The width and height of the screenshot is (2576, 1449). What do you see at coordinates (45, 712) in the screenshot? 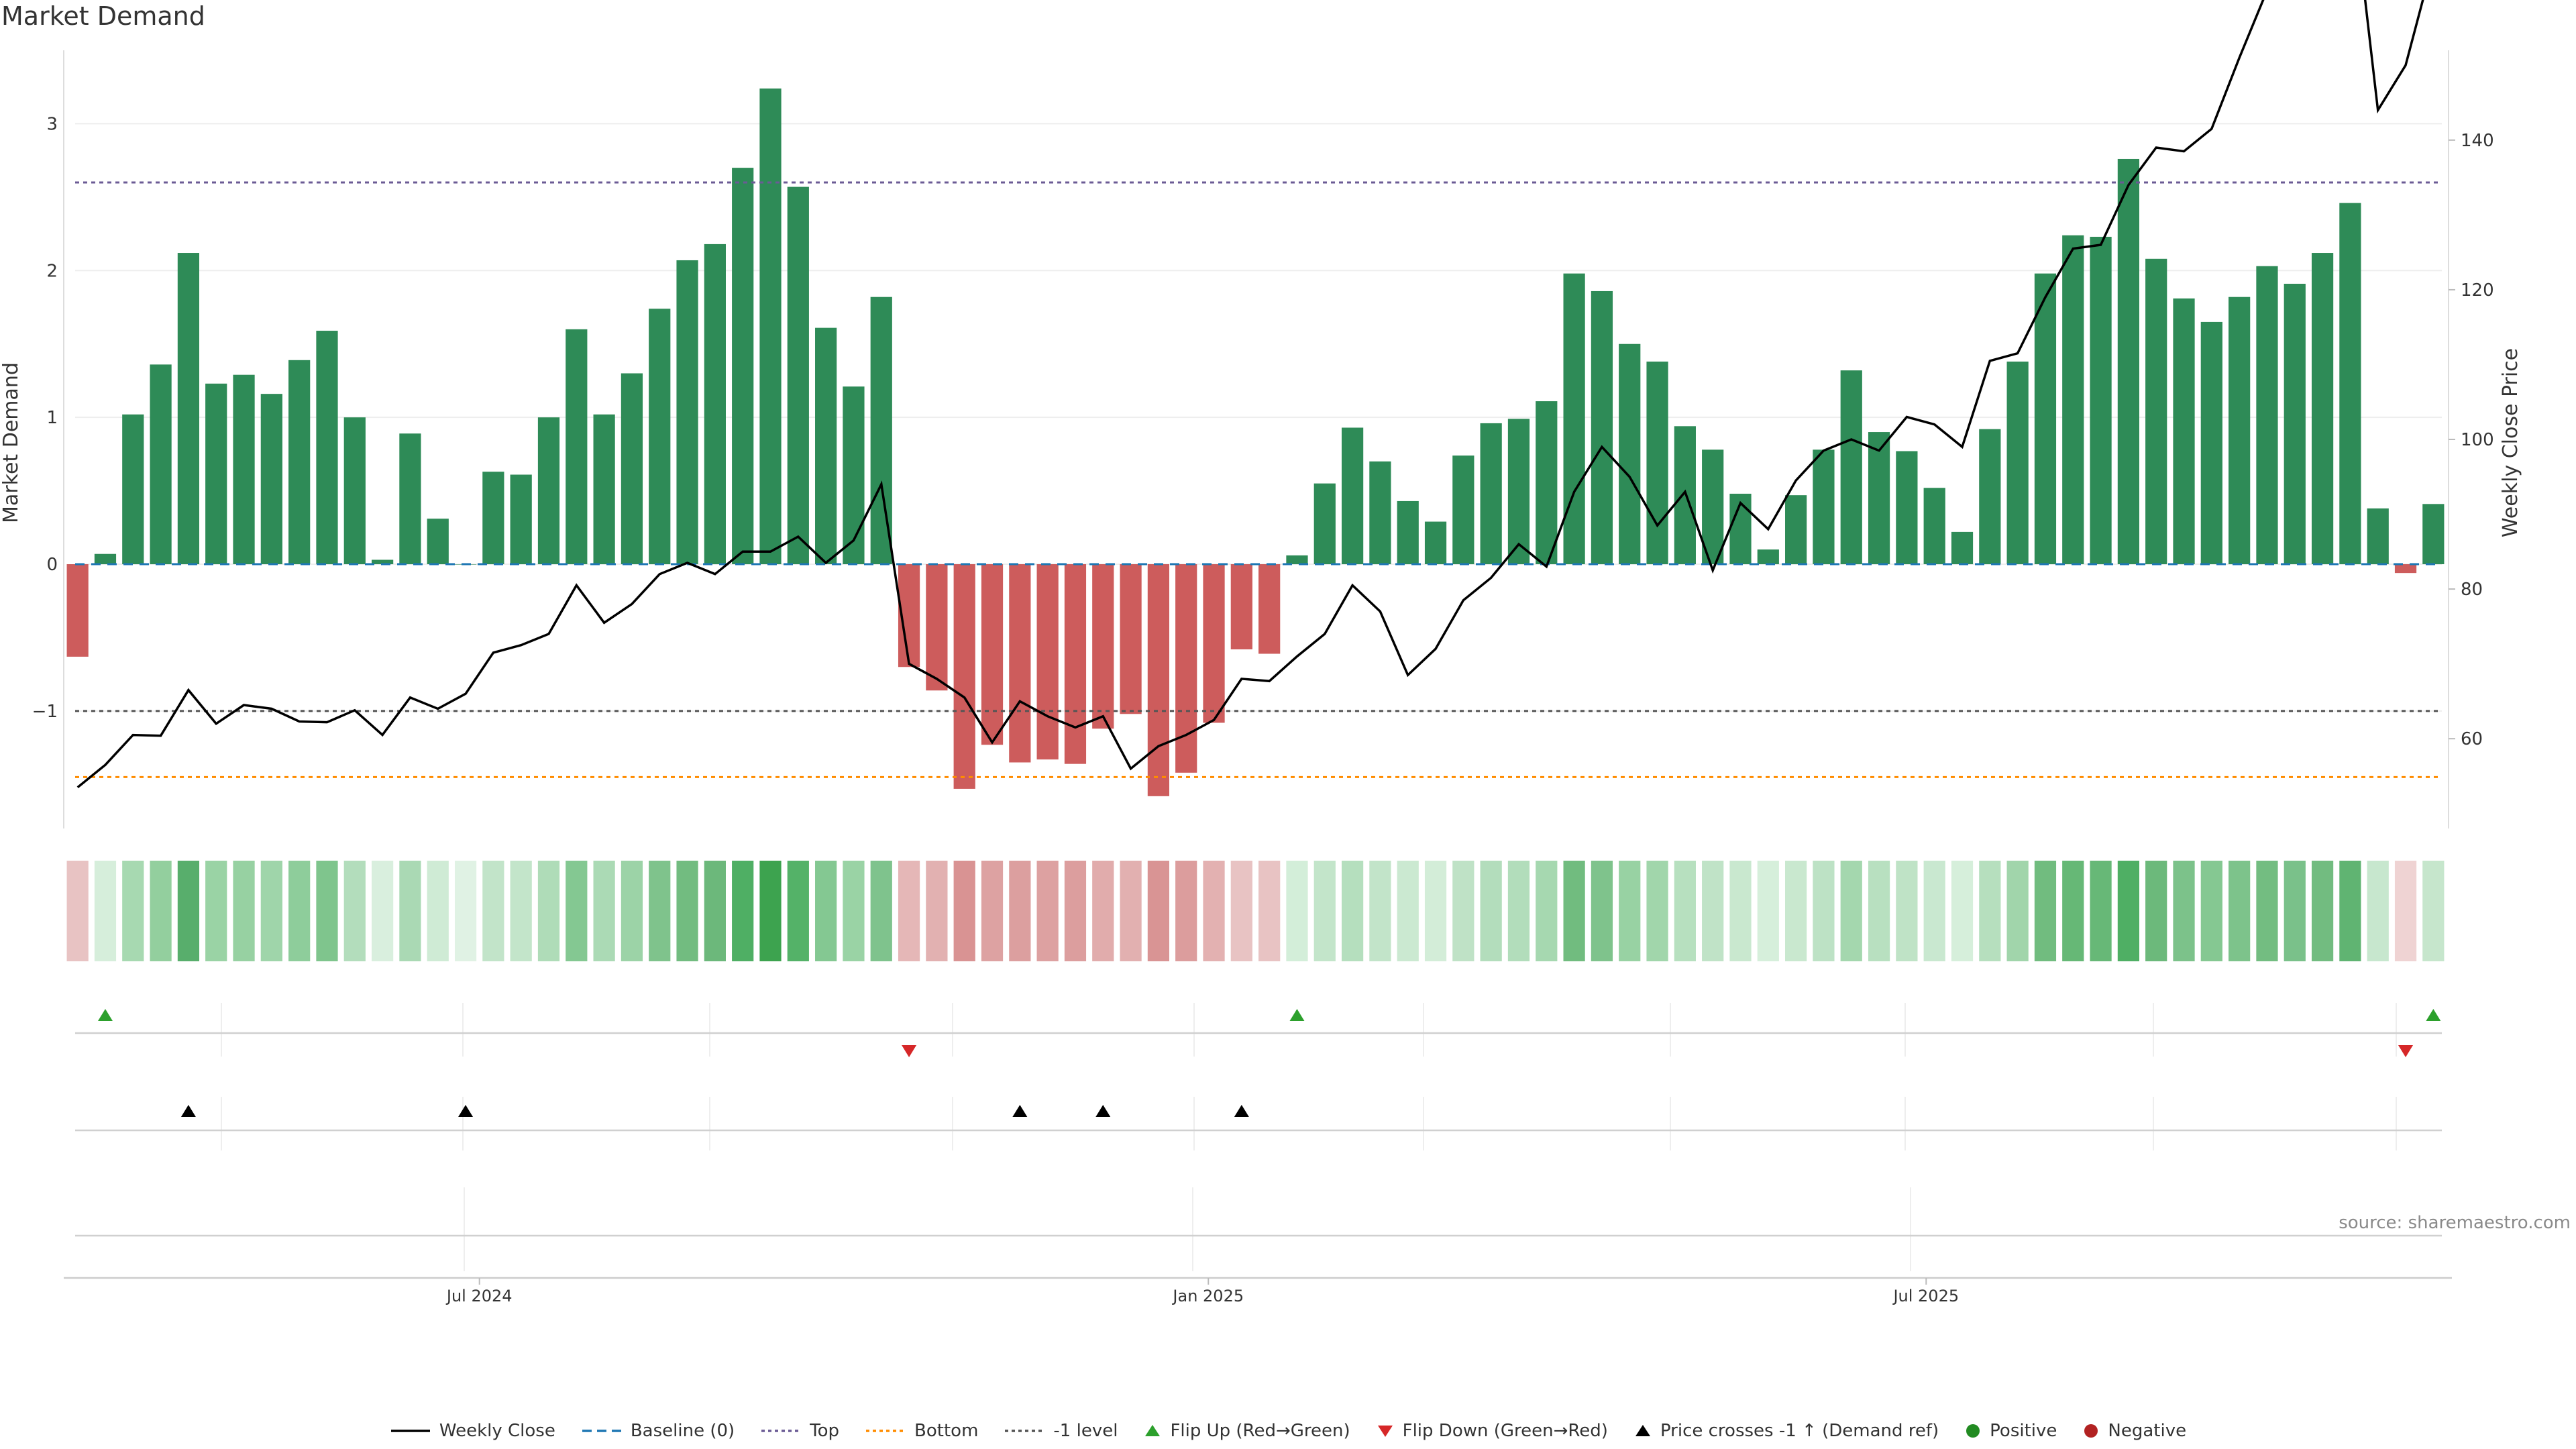
I see `y-tick-label: −1` at bounding box center [45, 712].